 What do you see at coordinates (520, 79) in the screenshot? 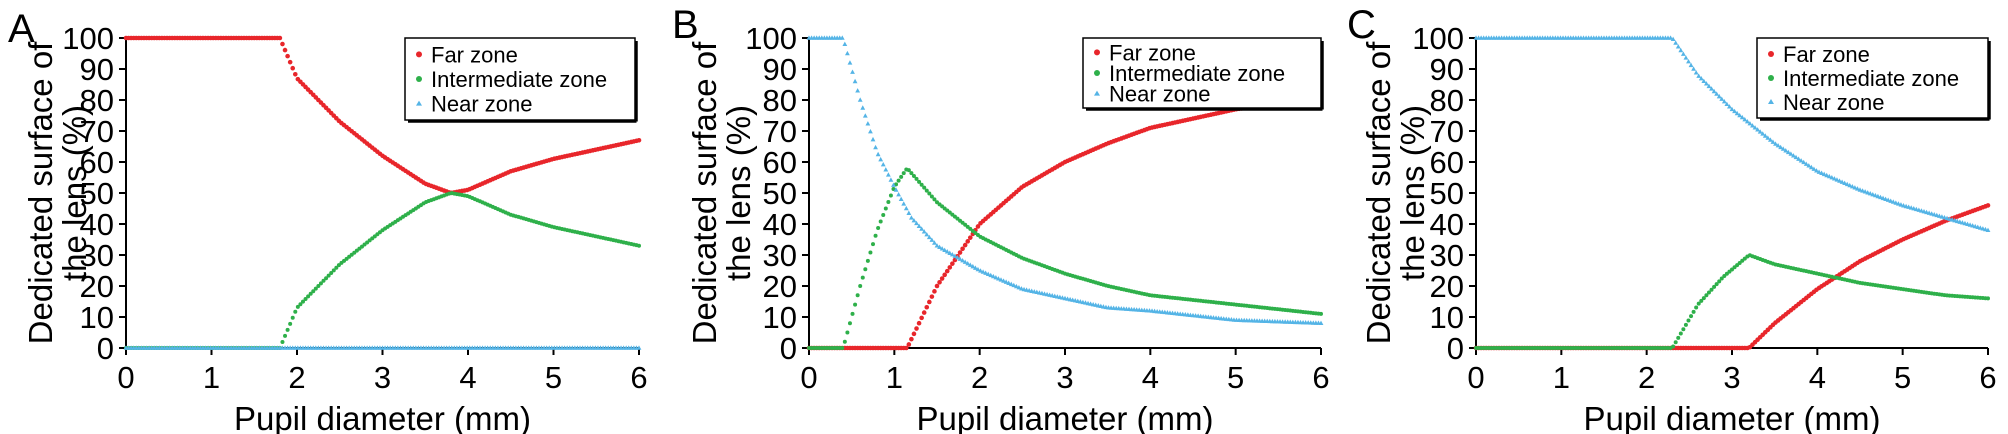
I see `legend-box` at bounding box center [520, 79].